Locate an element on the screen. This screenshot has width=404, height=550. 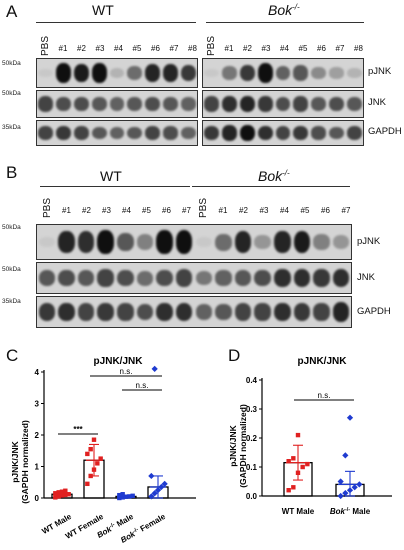
group-label-wt: WT is located at coordinates (103, 10).